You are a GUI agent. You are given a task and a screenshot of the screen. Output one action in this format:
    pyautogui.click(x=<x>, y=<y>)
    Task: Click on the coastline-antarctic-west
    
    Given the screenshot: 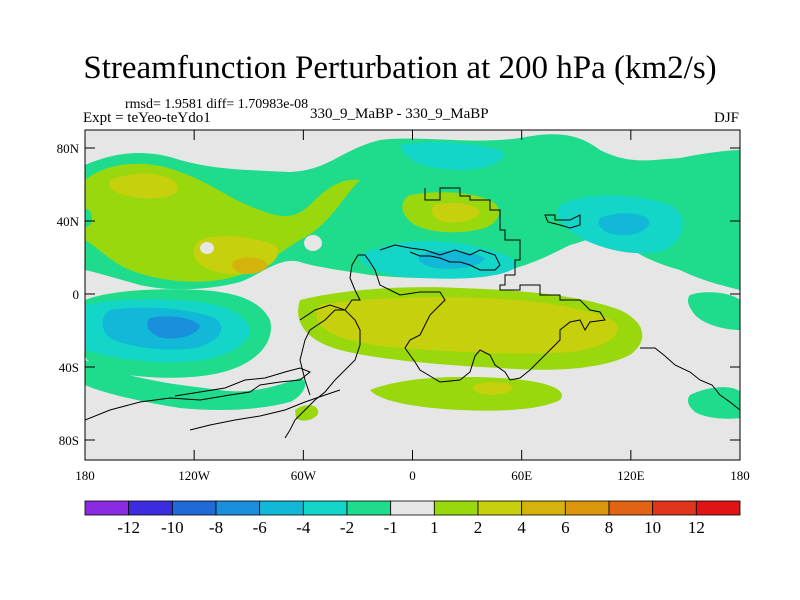 What is the action you would take?
    pyautogui.click(x=198, y=394)
    